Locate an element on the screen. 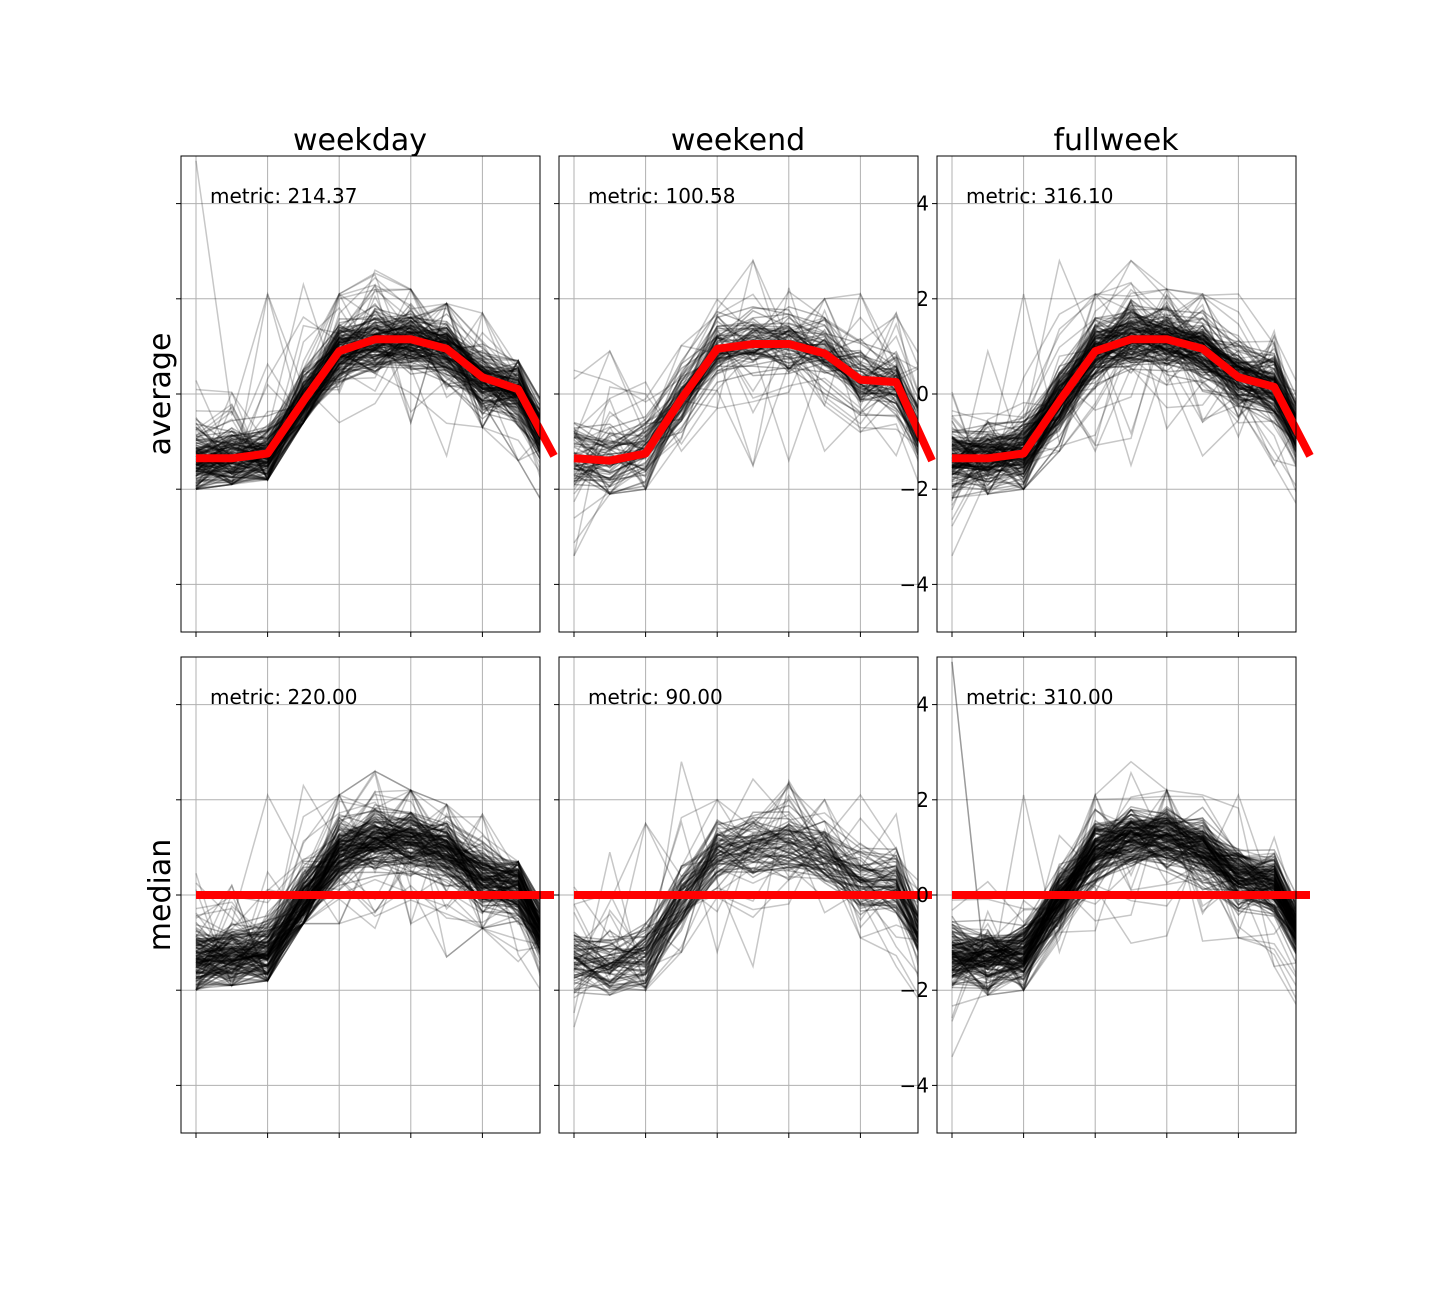  metric-annotation: metric: 220.00 is located at coordinates (283, 697).